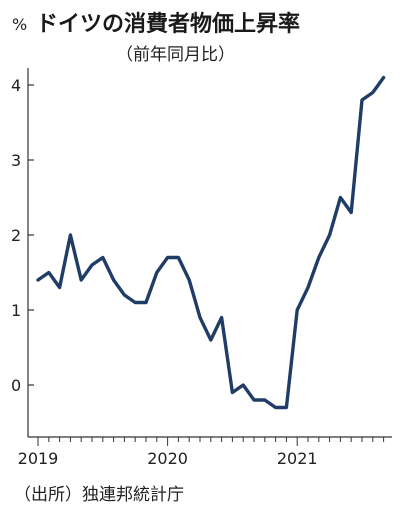 The image size is (403, 511). What do you see at coordinates (168, 24) in the screenshot?
I see `chart-title: ドイツの消費者物価上昇率` at bounding box center [168, 24].